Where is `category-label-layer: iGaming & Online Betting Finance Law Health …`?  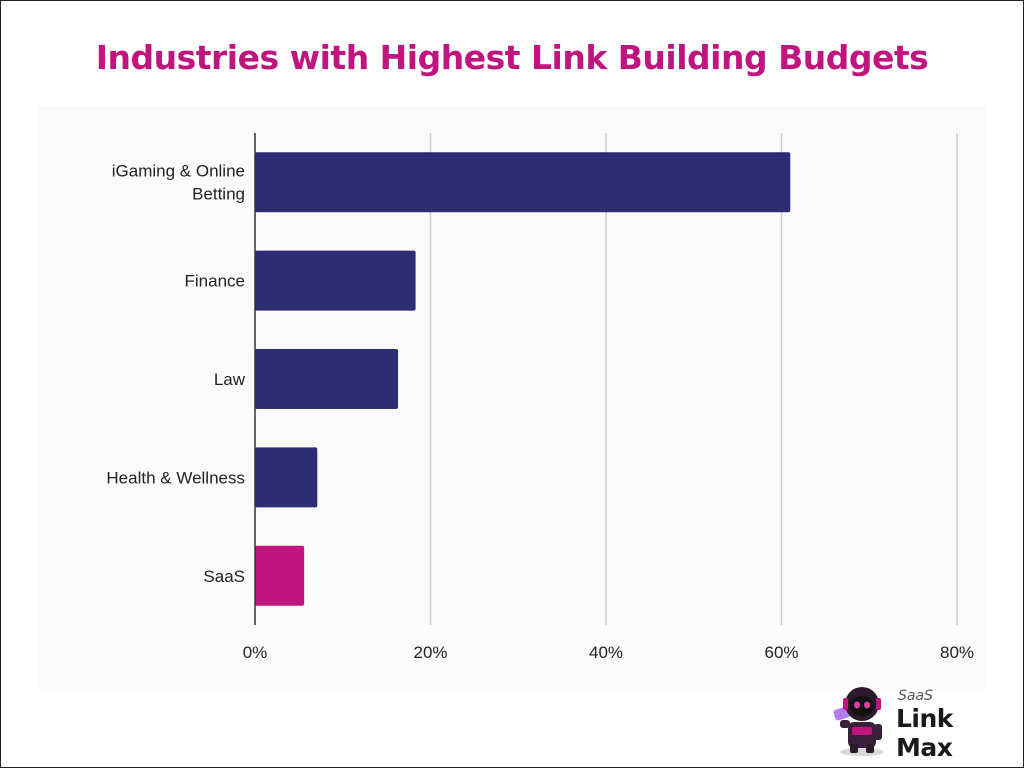
category-label-layer: iGaming & Online Betting Finance Law Health … is located at coordinates (175, 374).